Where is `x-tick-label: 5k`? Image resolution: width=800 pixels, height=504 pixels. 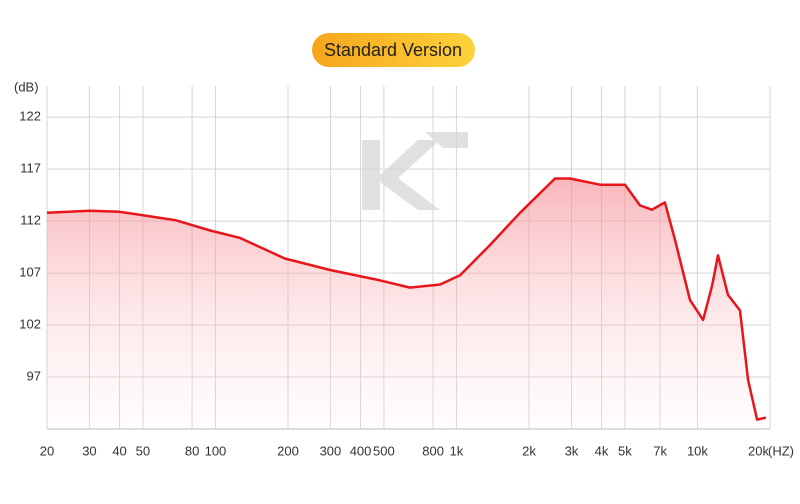
x-tick-label: 5k is located at coordinates (625, 450).